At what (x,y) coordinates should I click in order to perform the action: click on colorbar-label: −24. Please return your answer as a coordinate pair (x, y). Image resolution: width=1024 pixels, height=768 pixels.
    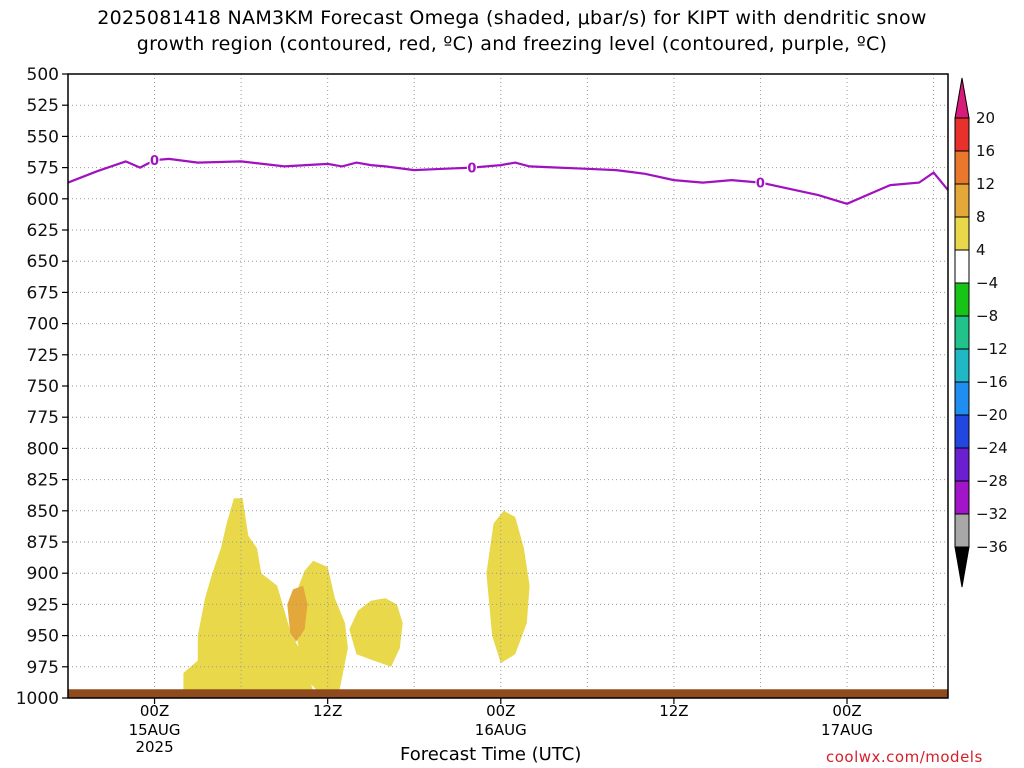
    Looking at the image, I should click on (992, 448).